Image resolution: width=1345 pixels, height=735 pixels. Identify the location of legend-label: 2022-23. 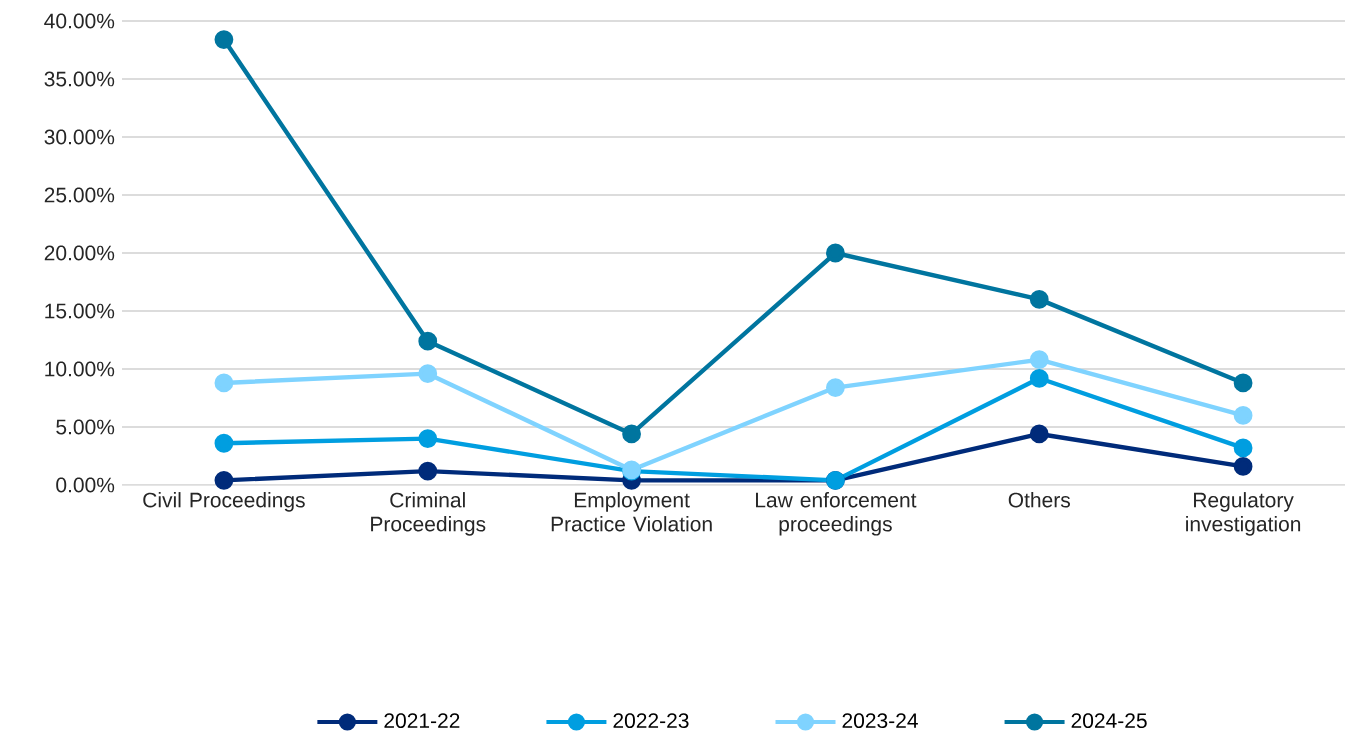
(651, 721).